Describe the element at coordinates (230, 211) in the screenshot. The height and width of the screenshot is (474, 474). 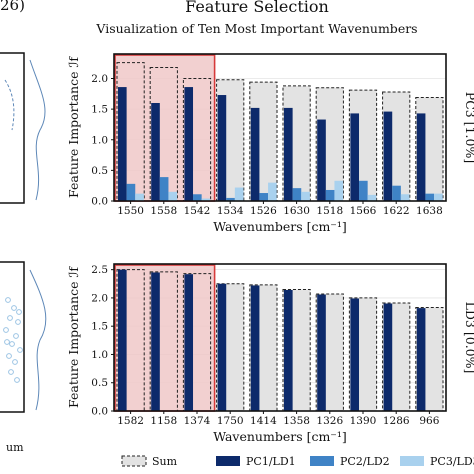
I see `x-tick-label: 1534` at that location.